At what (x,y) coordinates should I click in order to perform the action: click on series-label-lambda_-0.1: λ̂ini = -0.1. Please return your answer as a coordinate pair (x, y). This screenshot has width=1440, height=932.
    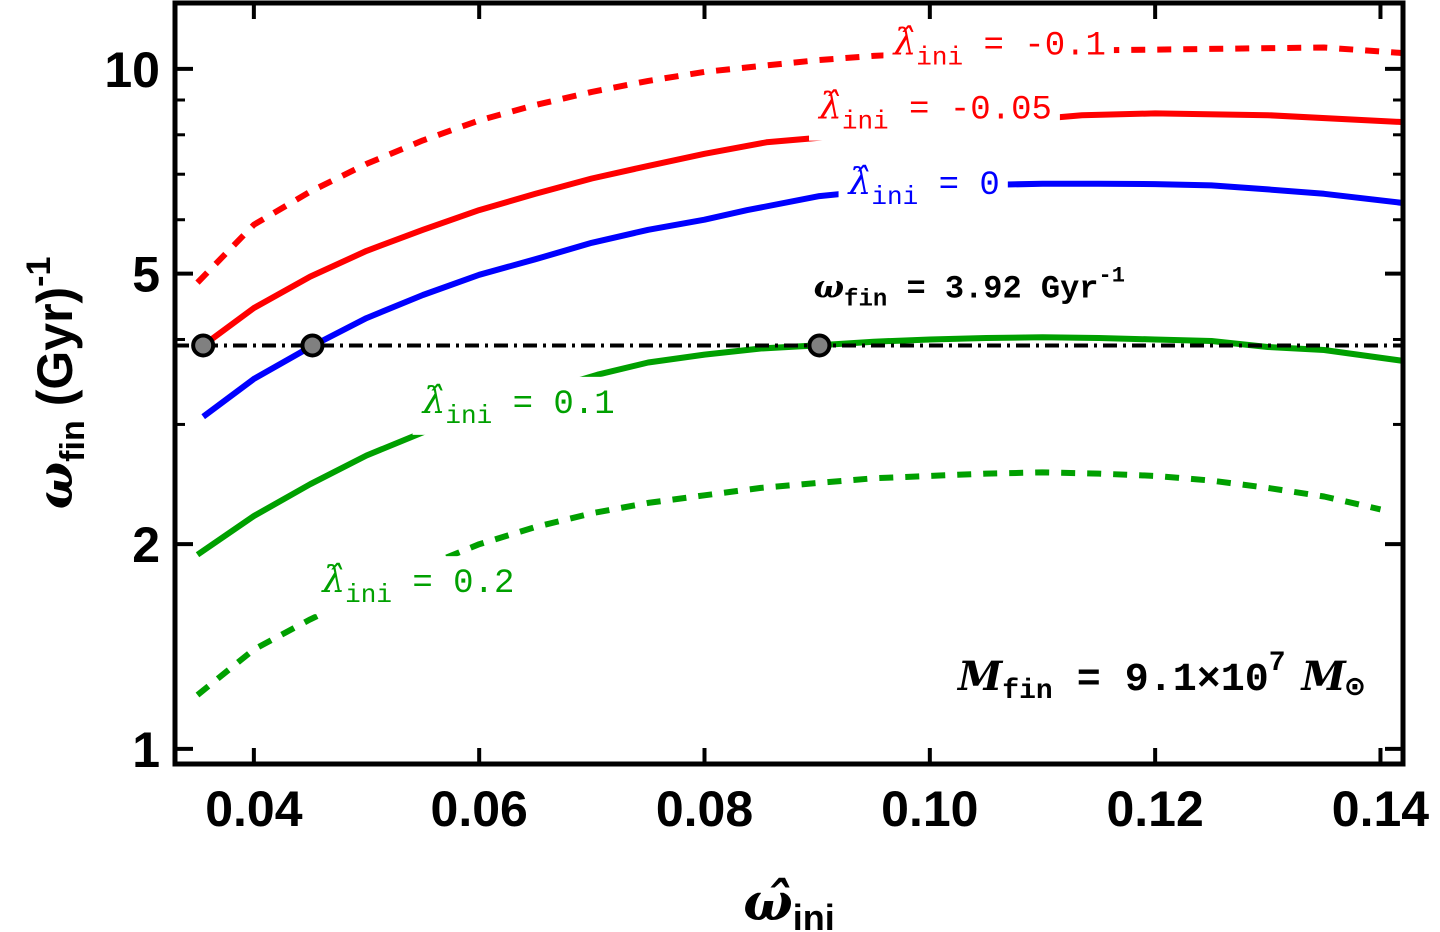
    Looking at the image, I should click on (998, 47).